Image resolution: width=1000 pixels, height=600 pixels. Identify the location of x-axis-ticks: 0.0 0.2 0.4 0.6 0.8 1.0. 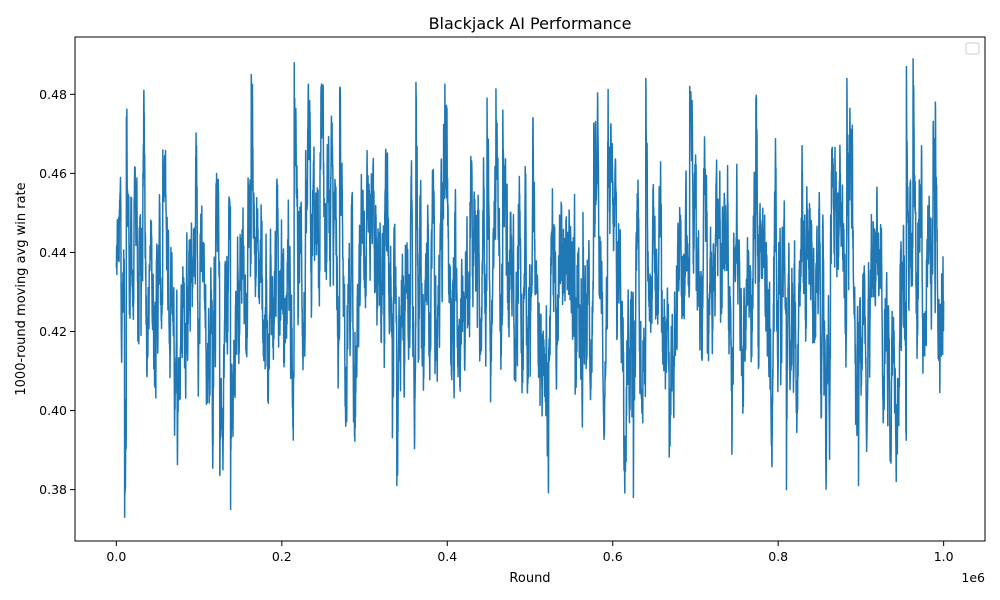
(530, 552).